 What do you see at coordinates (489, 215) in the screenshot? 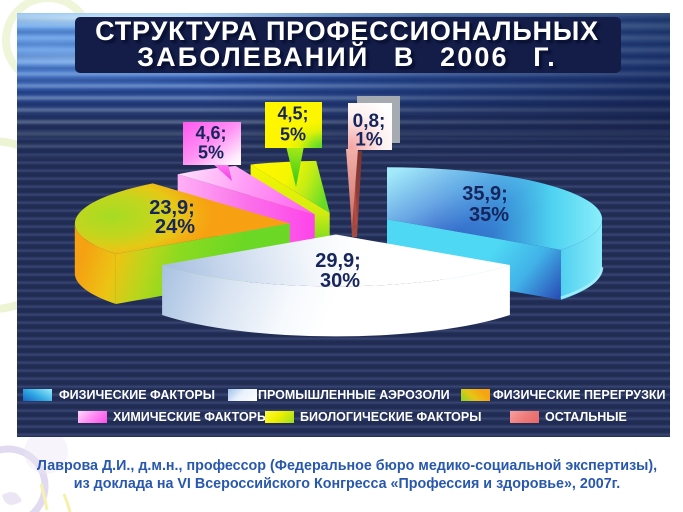
I see `svg-text: 35%` at bounding box center [489, 215].